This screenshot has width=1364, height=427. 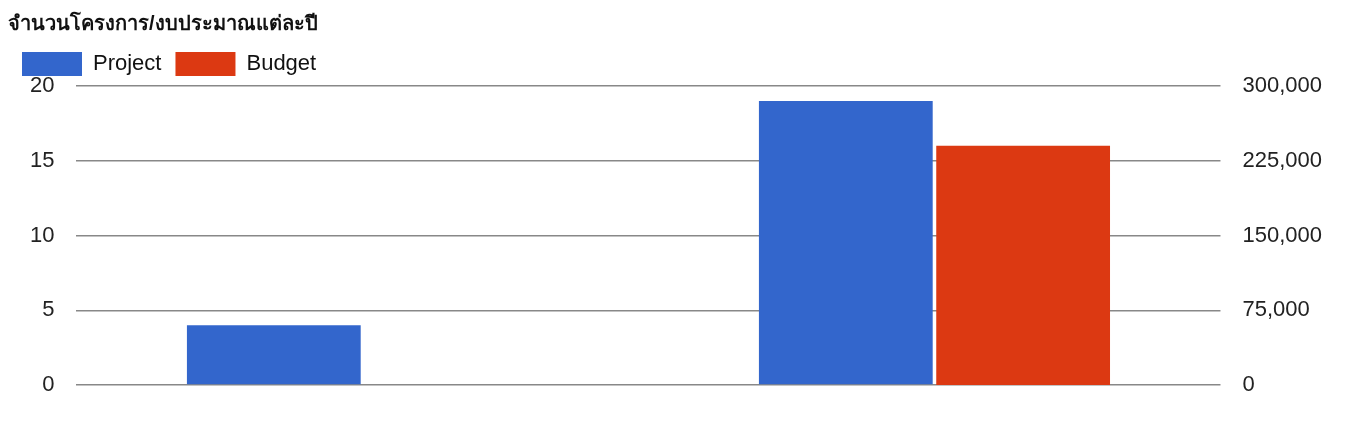 I want to click on legend-label: Budget, so click(x=281, y=63).